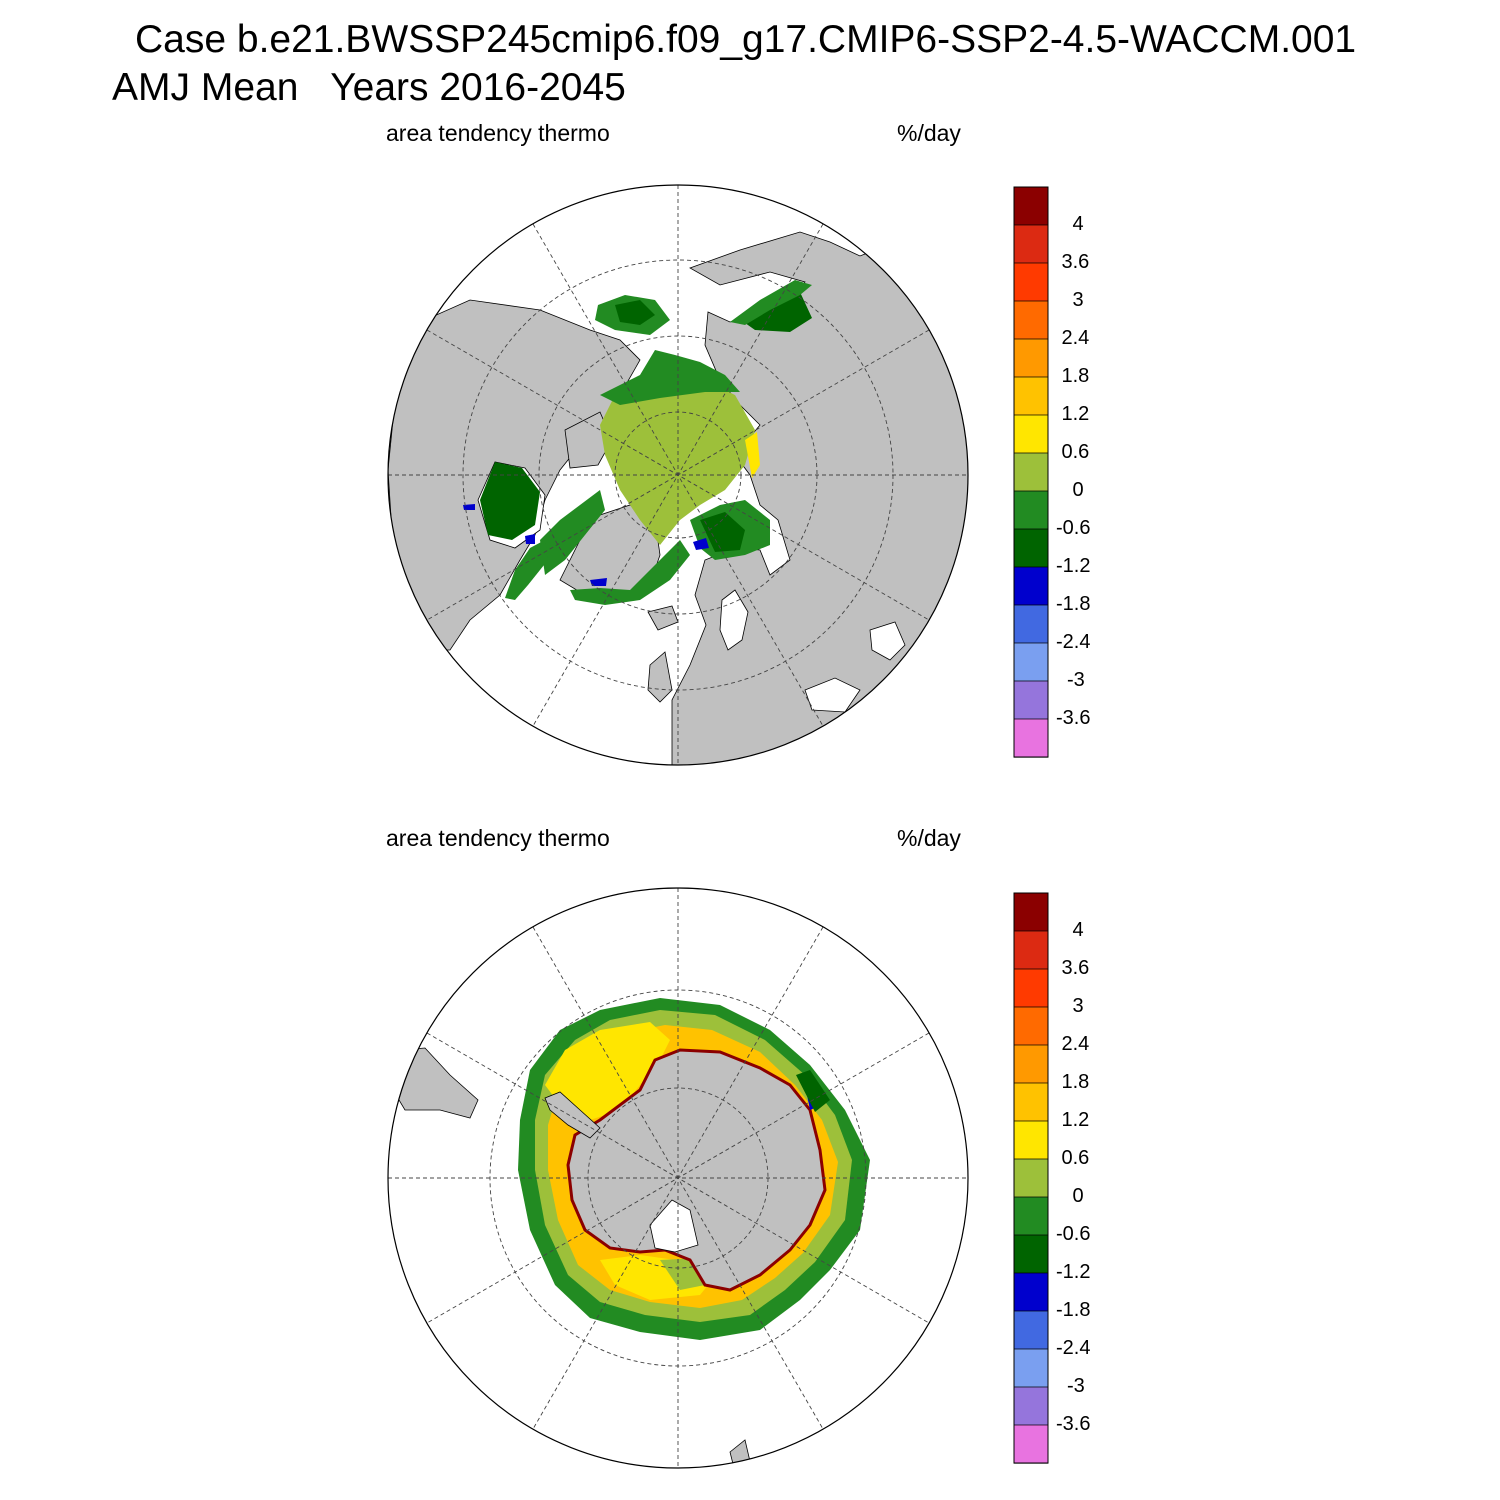 This screenshot has width=1500, height=1500. What do you see at coordinates (1078, 1006) in the screenshot?
I see `colorbar-south-tick-label: 3` at bounding box center [1078, 1006].